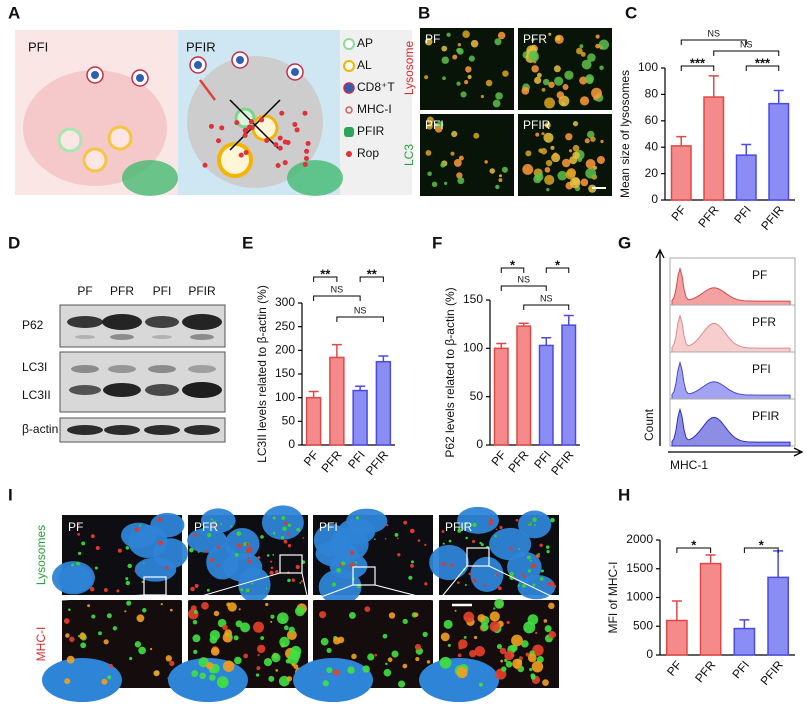 The image size is (807, 718). Describe the element at coordinates (34, 367) in the screenshot. I see `row-label: LC3I` at that location.